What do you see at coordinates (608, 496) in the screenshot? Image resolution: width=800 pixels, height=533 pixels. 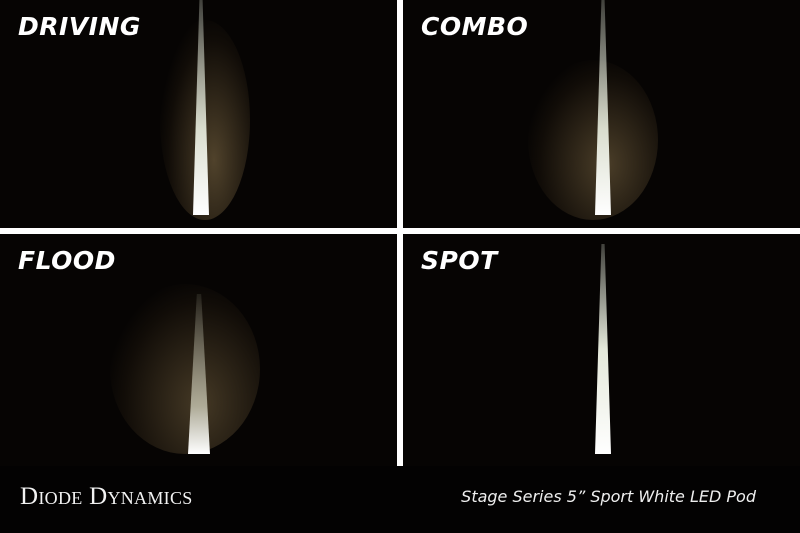 I see `product-caption: Stage Series 5” Sport White LED Pod` at bounding box center [608, 496].